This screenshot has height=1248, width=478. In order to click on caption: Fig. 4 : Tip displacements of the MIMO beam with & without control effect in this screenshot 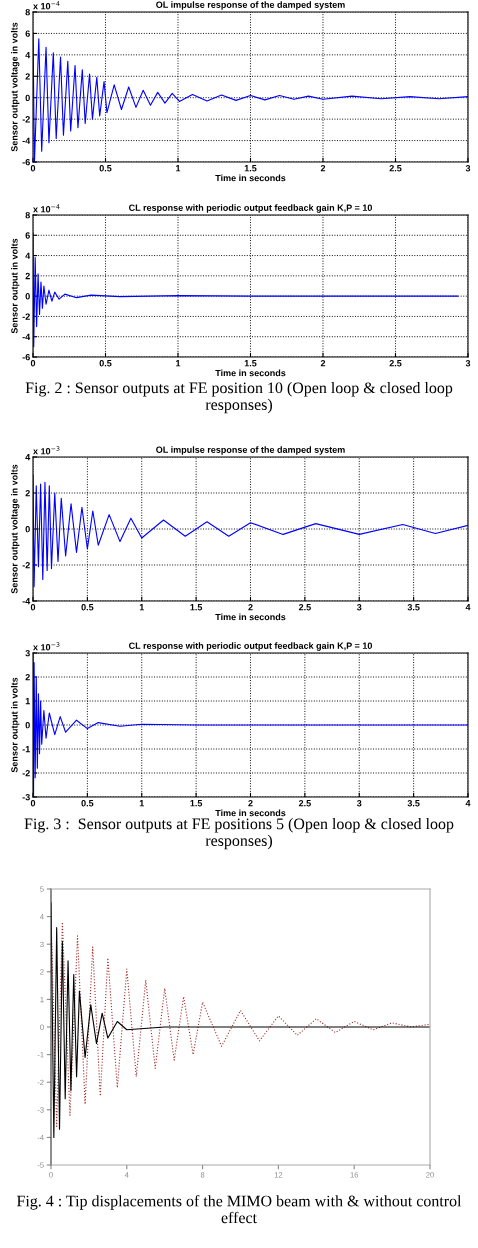, I will do `click(239, 1209)`.